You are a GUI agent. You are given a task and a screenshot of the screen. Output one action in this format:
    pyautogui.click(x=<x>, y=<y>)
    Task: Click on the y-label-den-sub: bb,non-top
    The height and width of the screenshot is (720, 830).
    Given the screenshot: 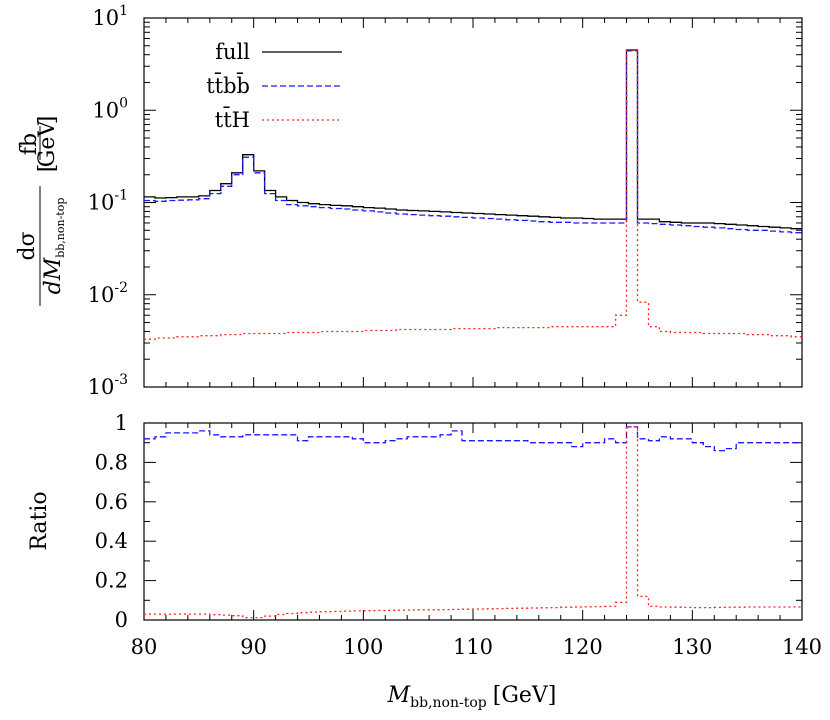 What is the action you would take?
    pyautogui.click(x=60, y=228)
    